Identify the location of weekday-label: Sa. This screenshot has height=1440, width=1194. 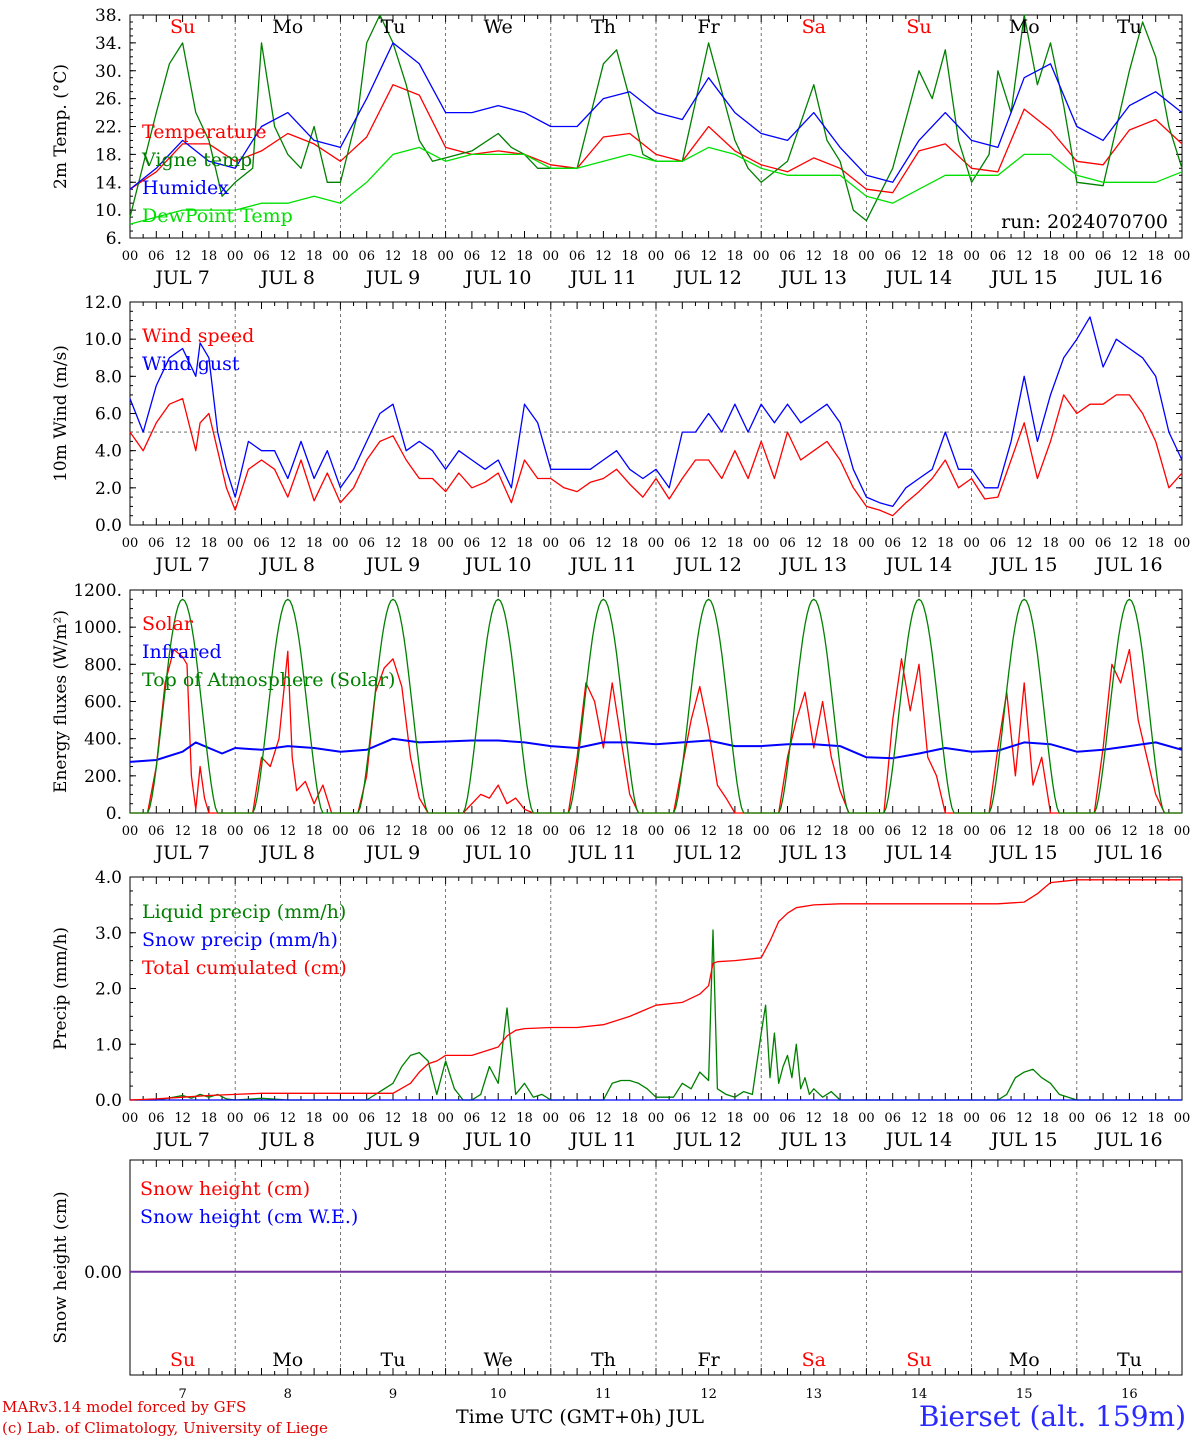
(814, 27).